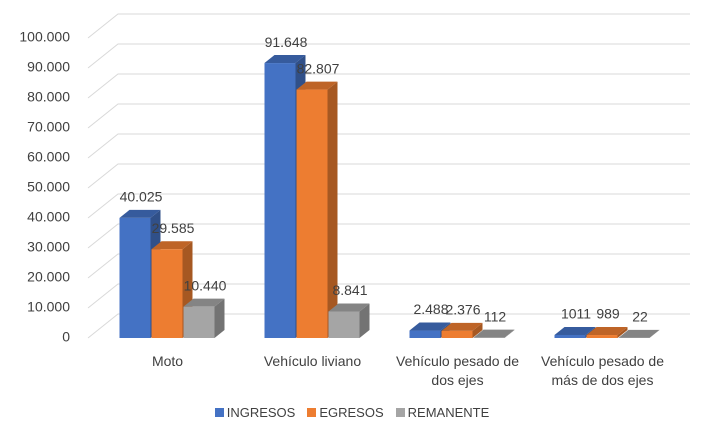 The image size is (704, 424). I want to click on legend-label: INGRESOS, so click(261, 412).